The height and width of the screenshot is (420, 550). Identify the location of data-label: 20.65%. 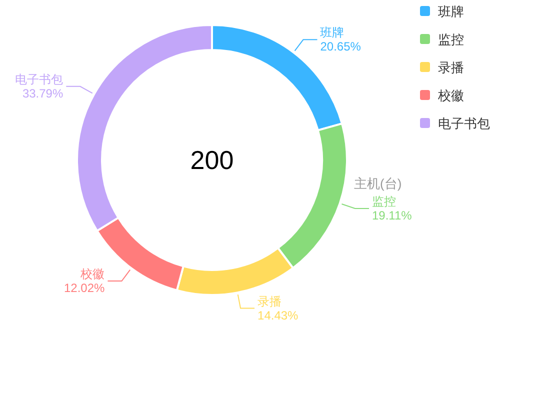
(341, 47).